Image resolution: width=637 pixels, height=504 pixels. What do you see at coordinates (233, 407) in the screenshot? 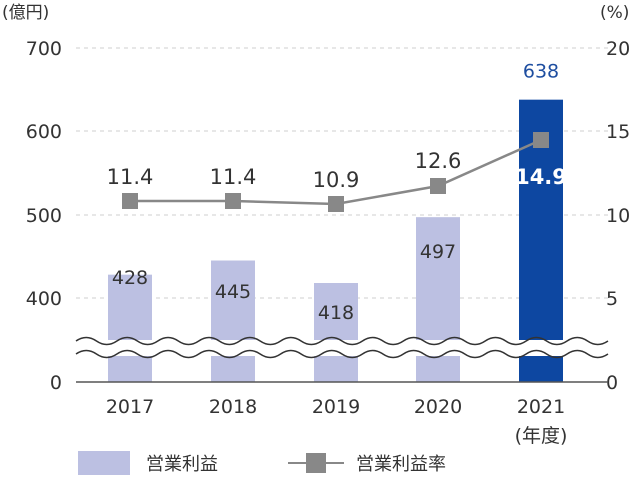
I see `x-tick-label: 2018` at bounding box center [233, 407].